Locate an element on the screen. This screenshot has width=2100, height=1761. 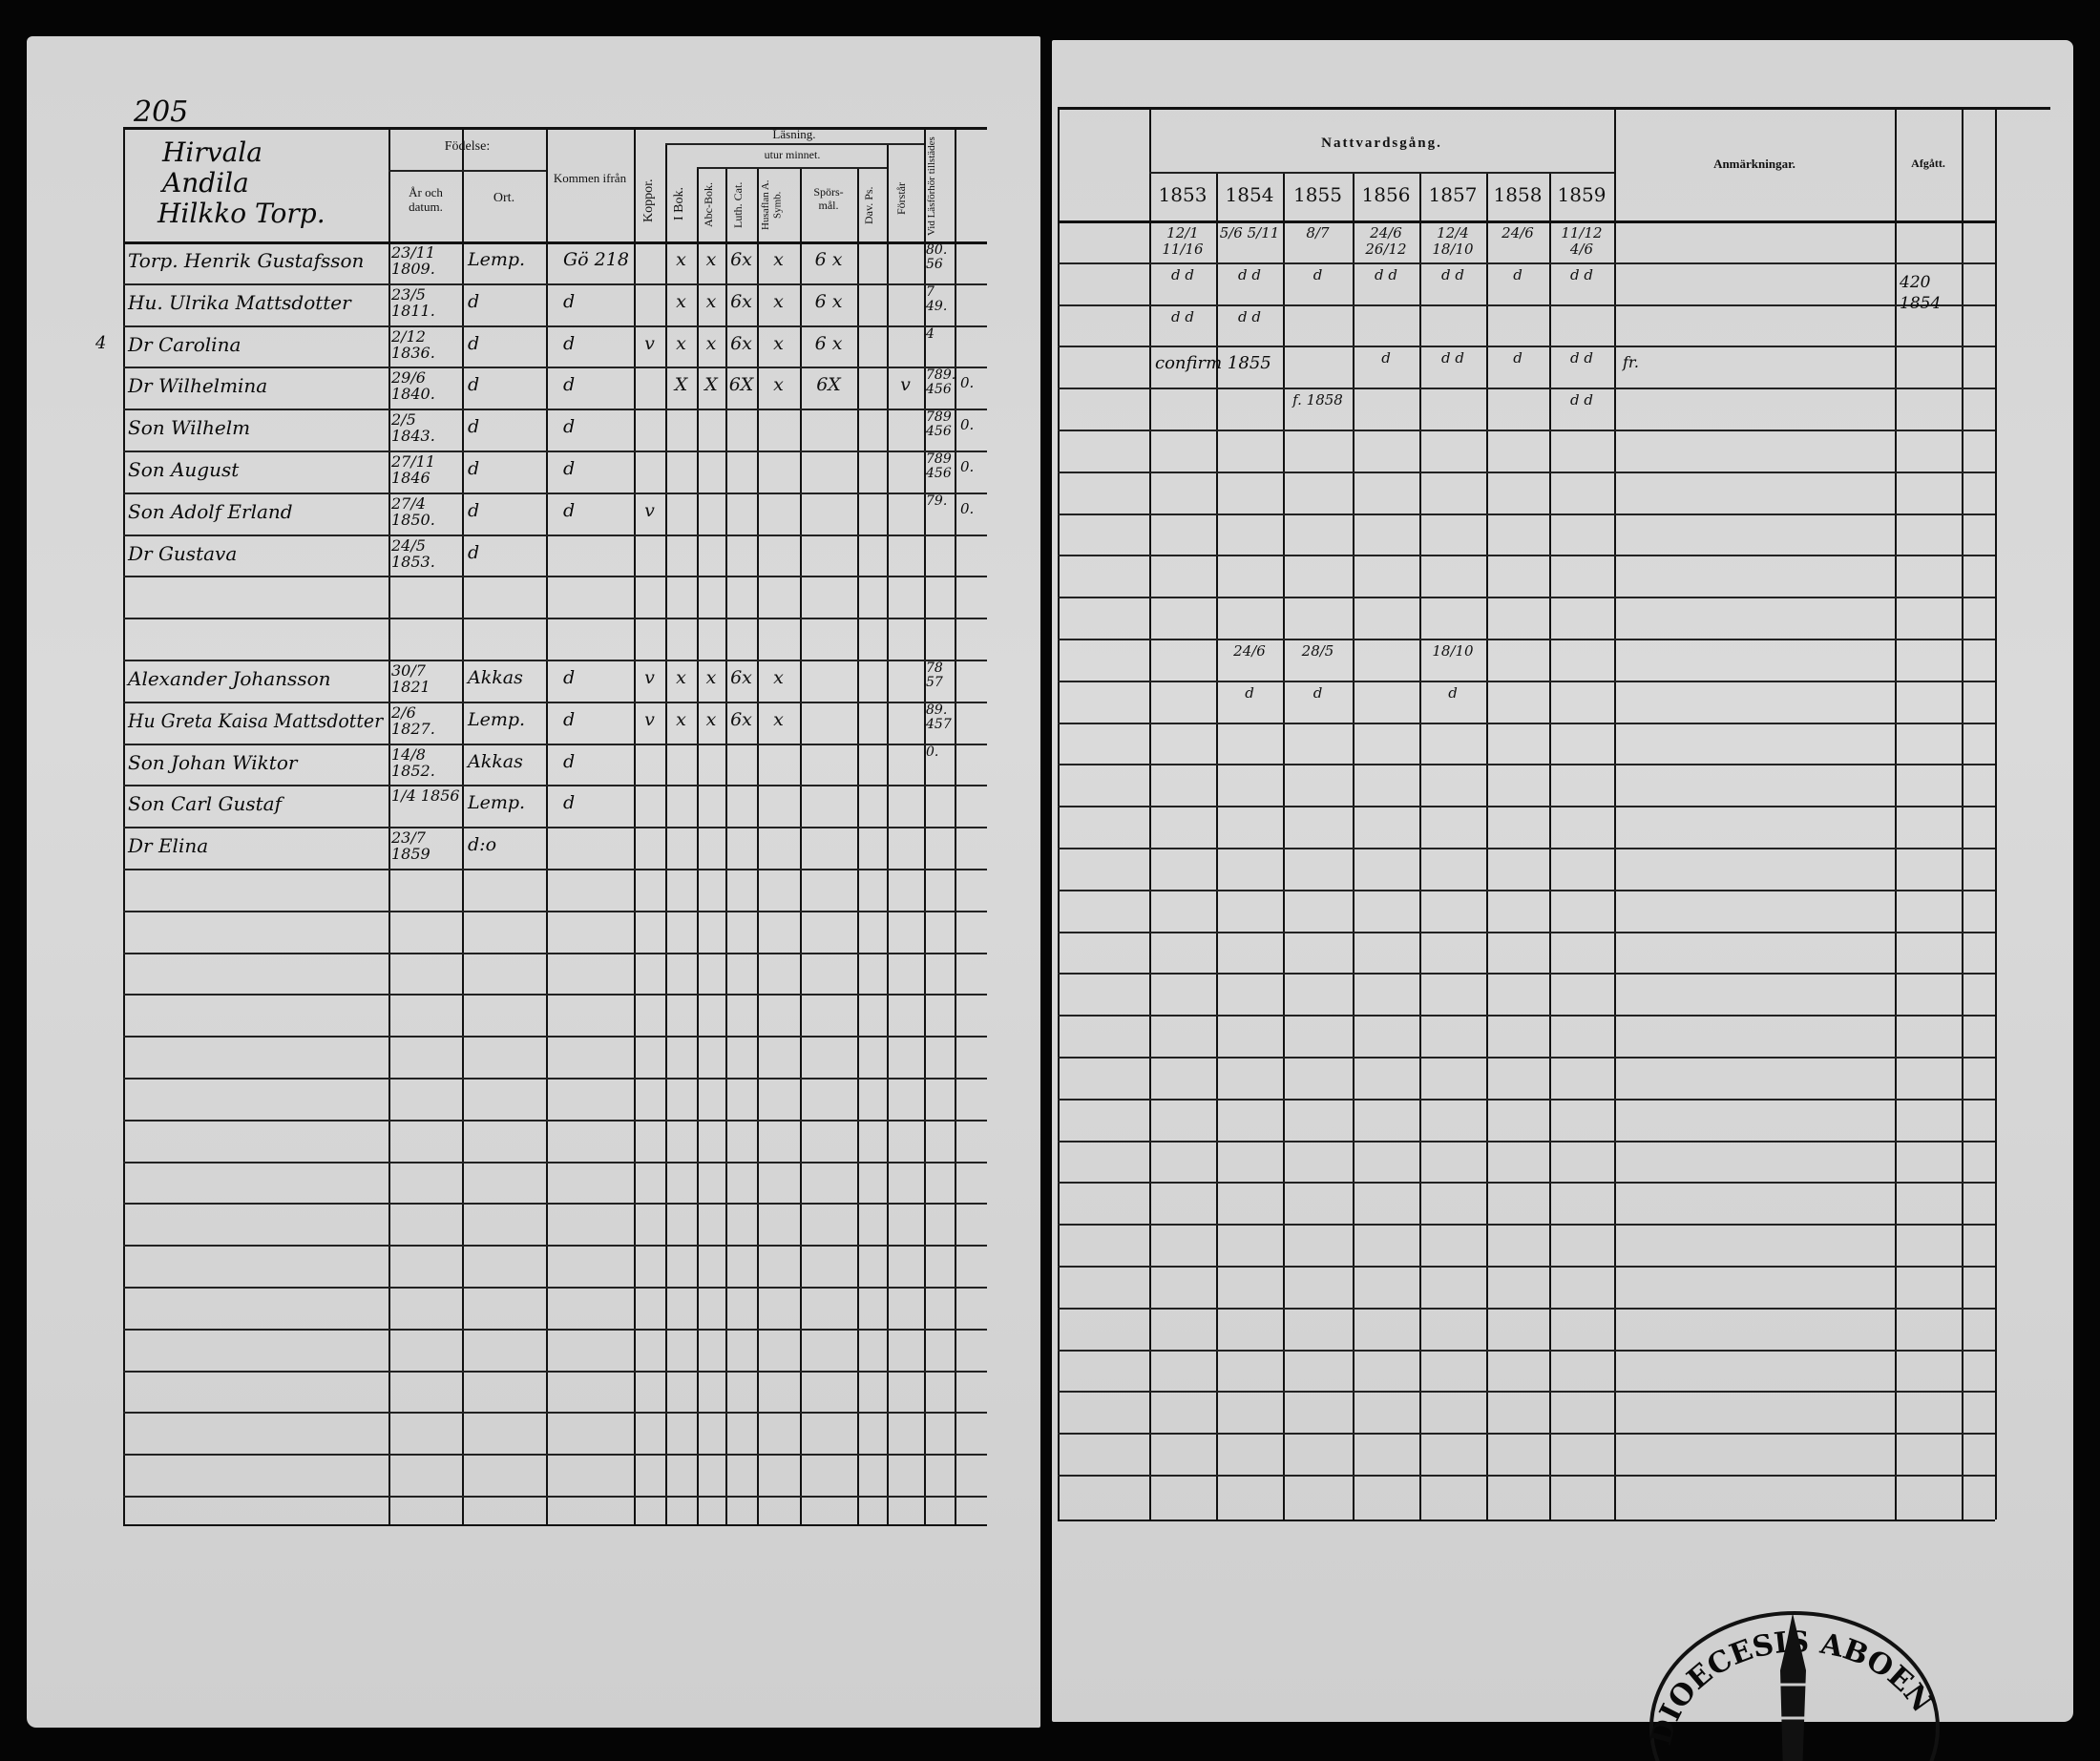
birth-date: 27/4 1850. is located at coordinates (413, 511).